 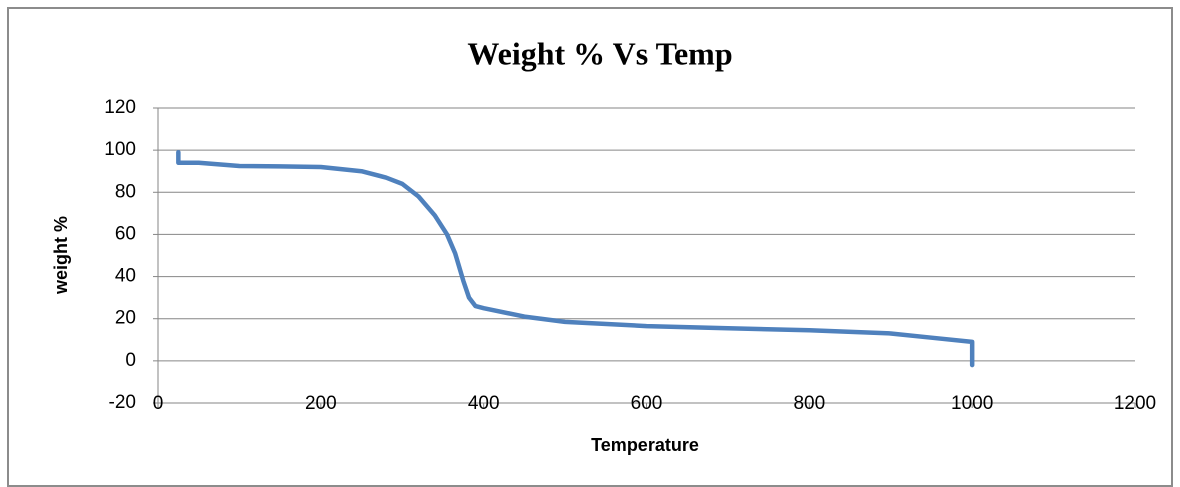 What do you see at coordinates (125, 276) in the screenshot?
I see `y-tick-label: 40` at bounding box center [125, 276].